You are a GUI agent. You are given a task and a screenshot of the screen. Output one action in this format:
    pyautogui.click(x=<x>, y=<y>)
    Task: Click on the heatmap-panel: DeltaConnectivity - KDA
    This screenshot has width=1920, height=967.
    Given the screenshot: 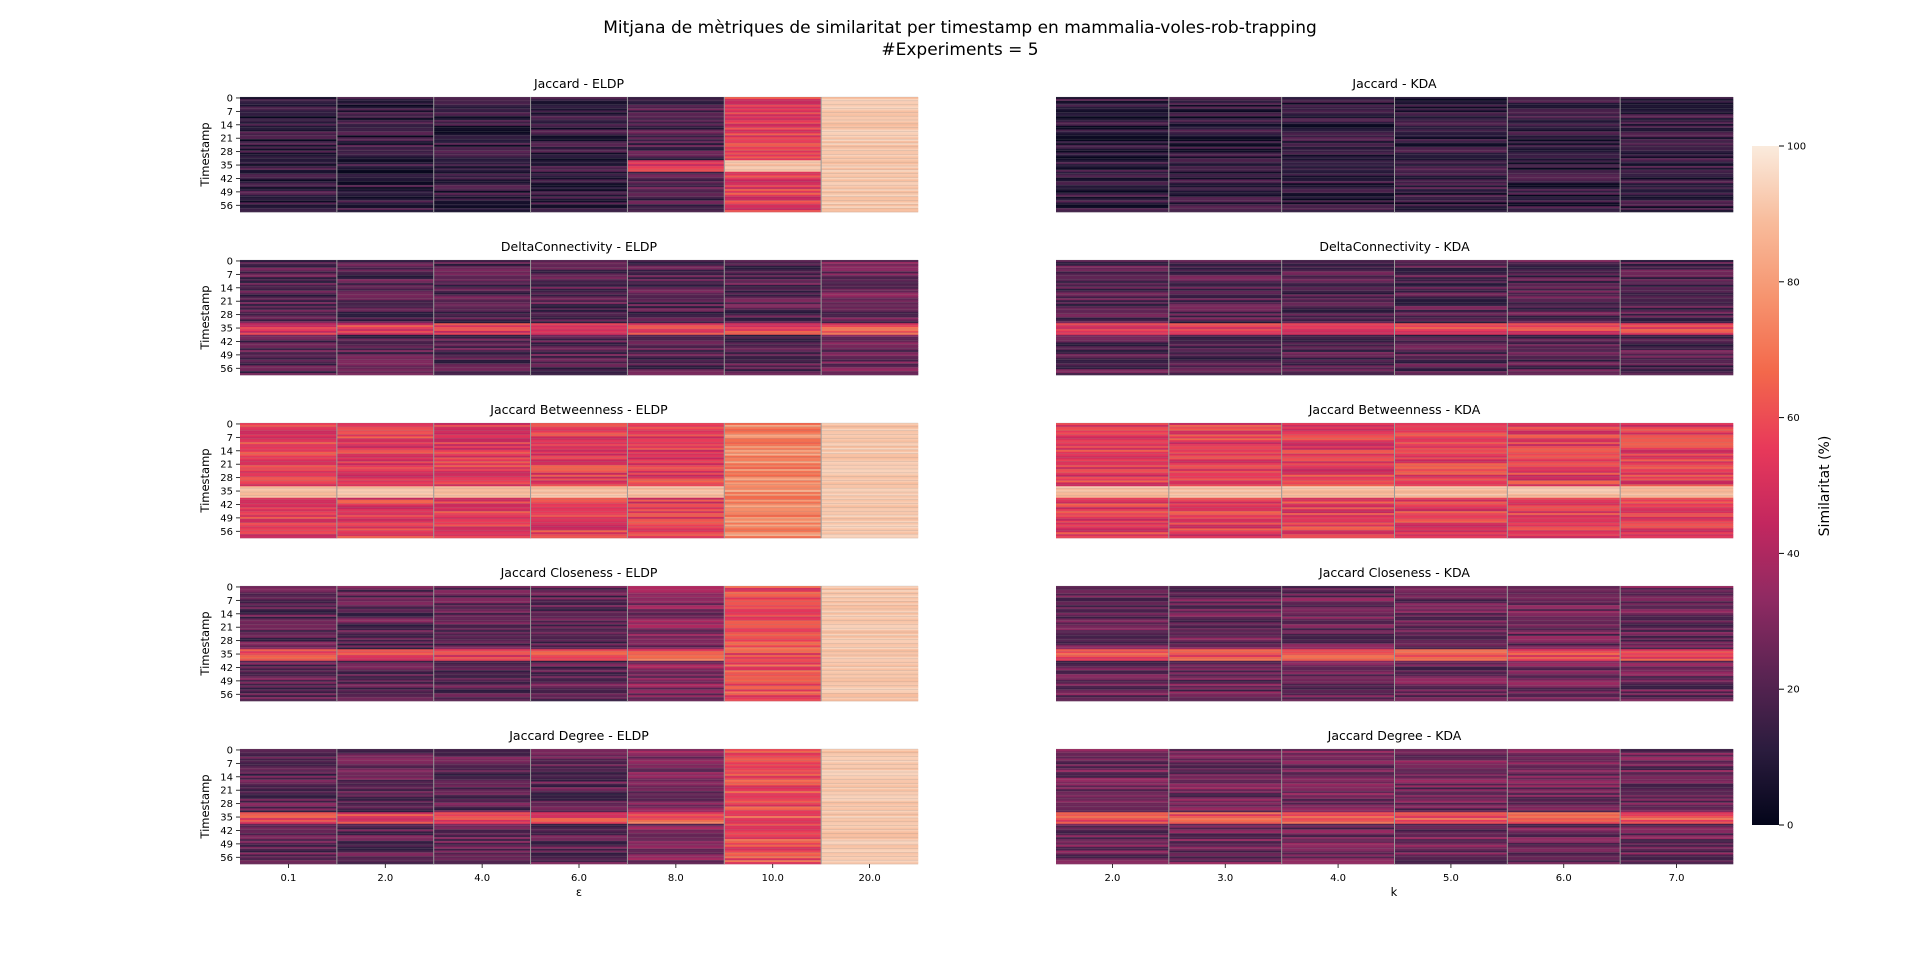 What is the action you would take?
    pyautogui.click(x=1395, y=307)
    